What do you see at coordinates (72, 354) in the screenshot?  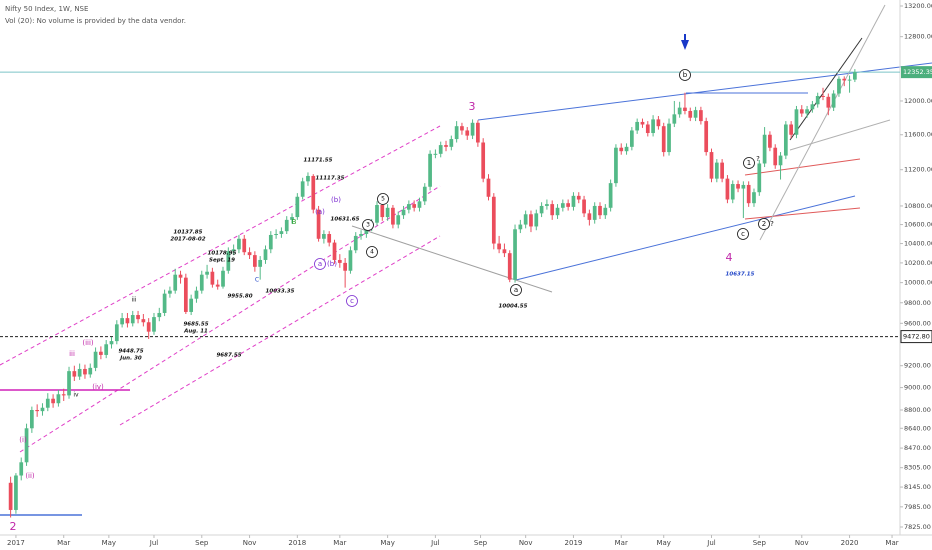 I see `annotation: iii` at bounding box center [72, 354].